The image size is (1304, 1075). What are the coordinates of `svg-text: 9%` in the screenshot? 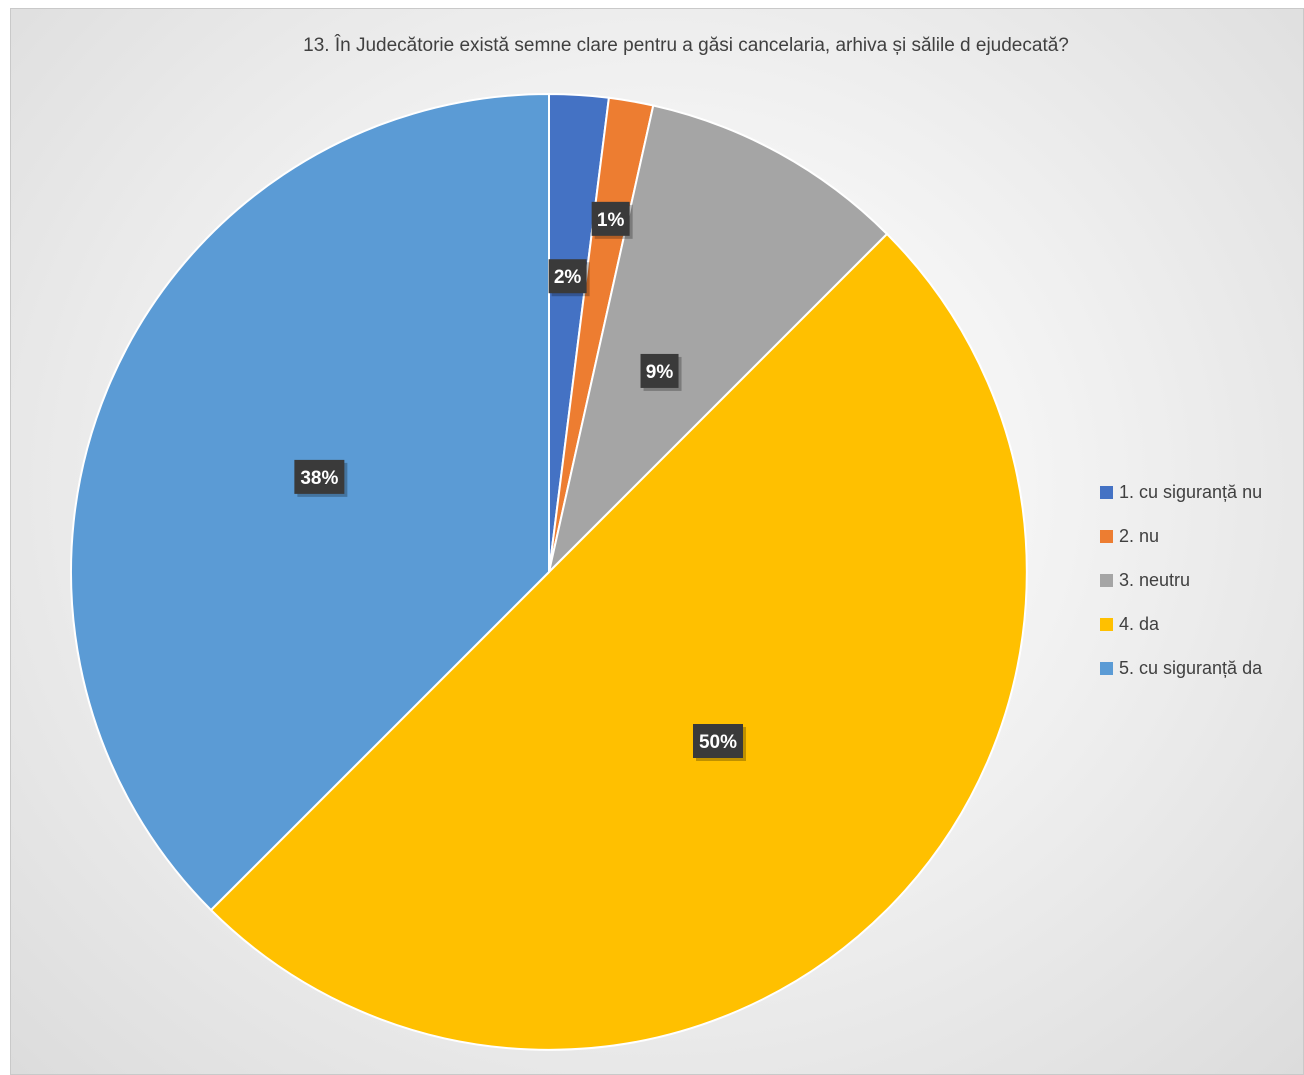 It's located at (660, 372).